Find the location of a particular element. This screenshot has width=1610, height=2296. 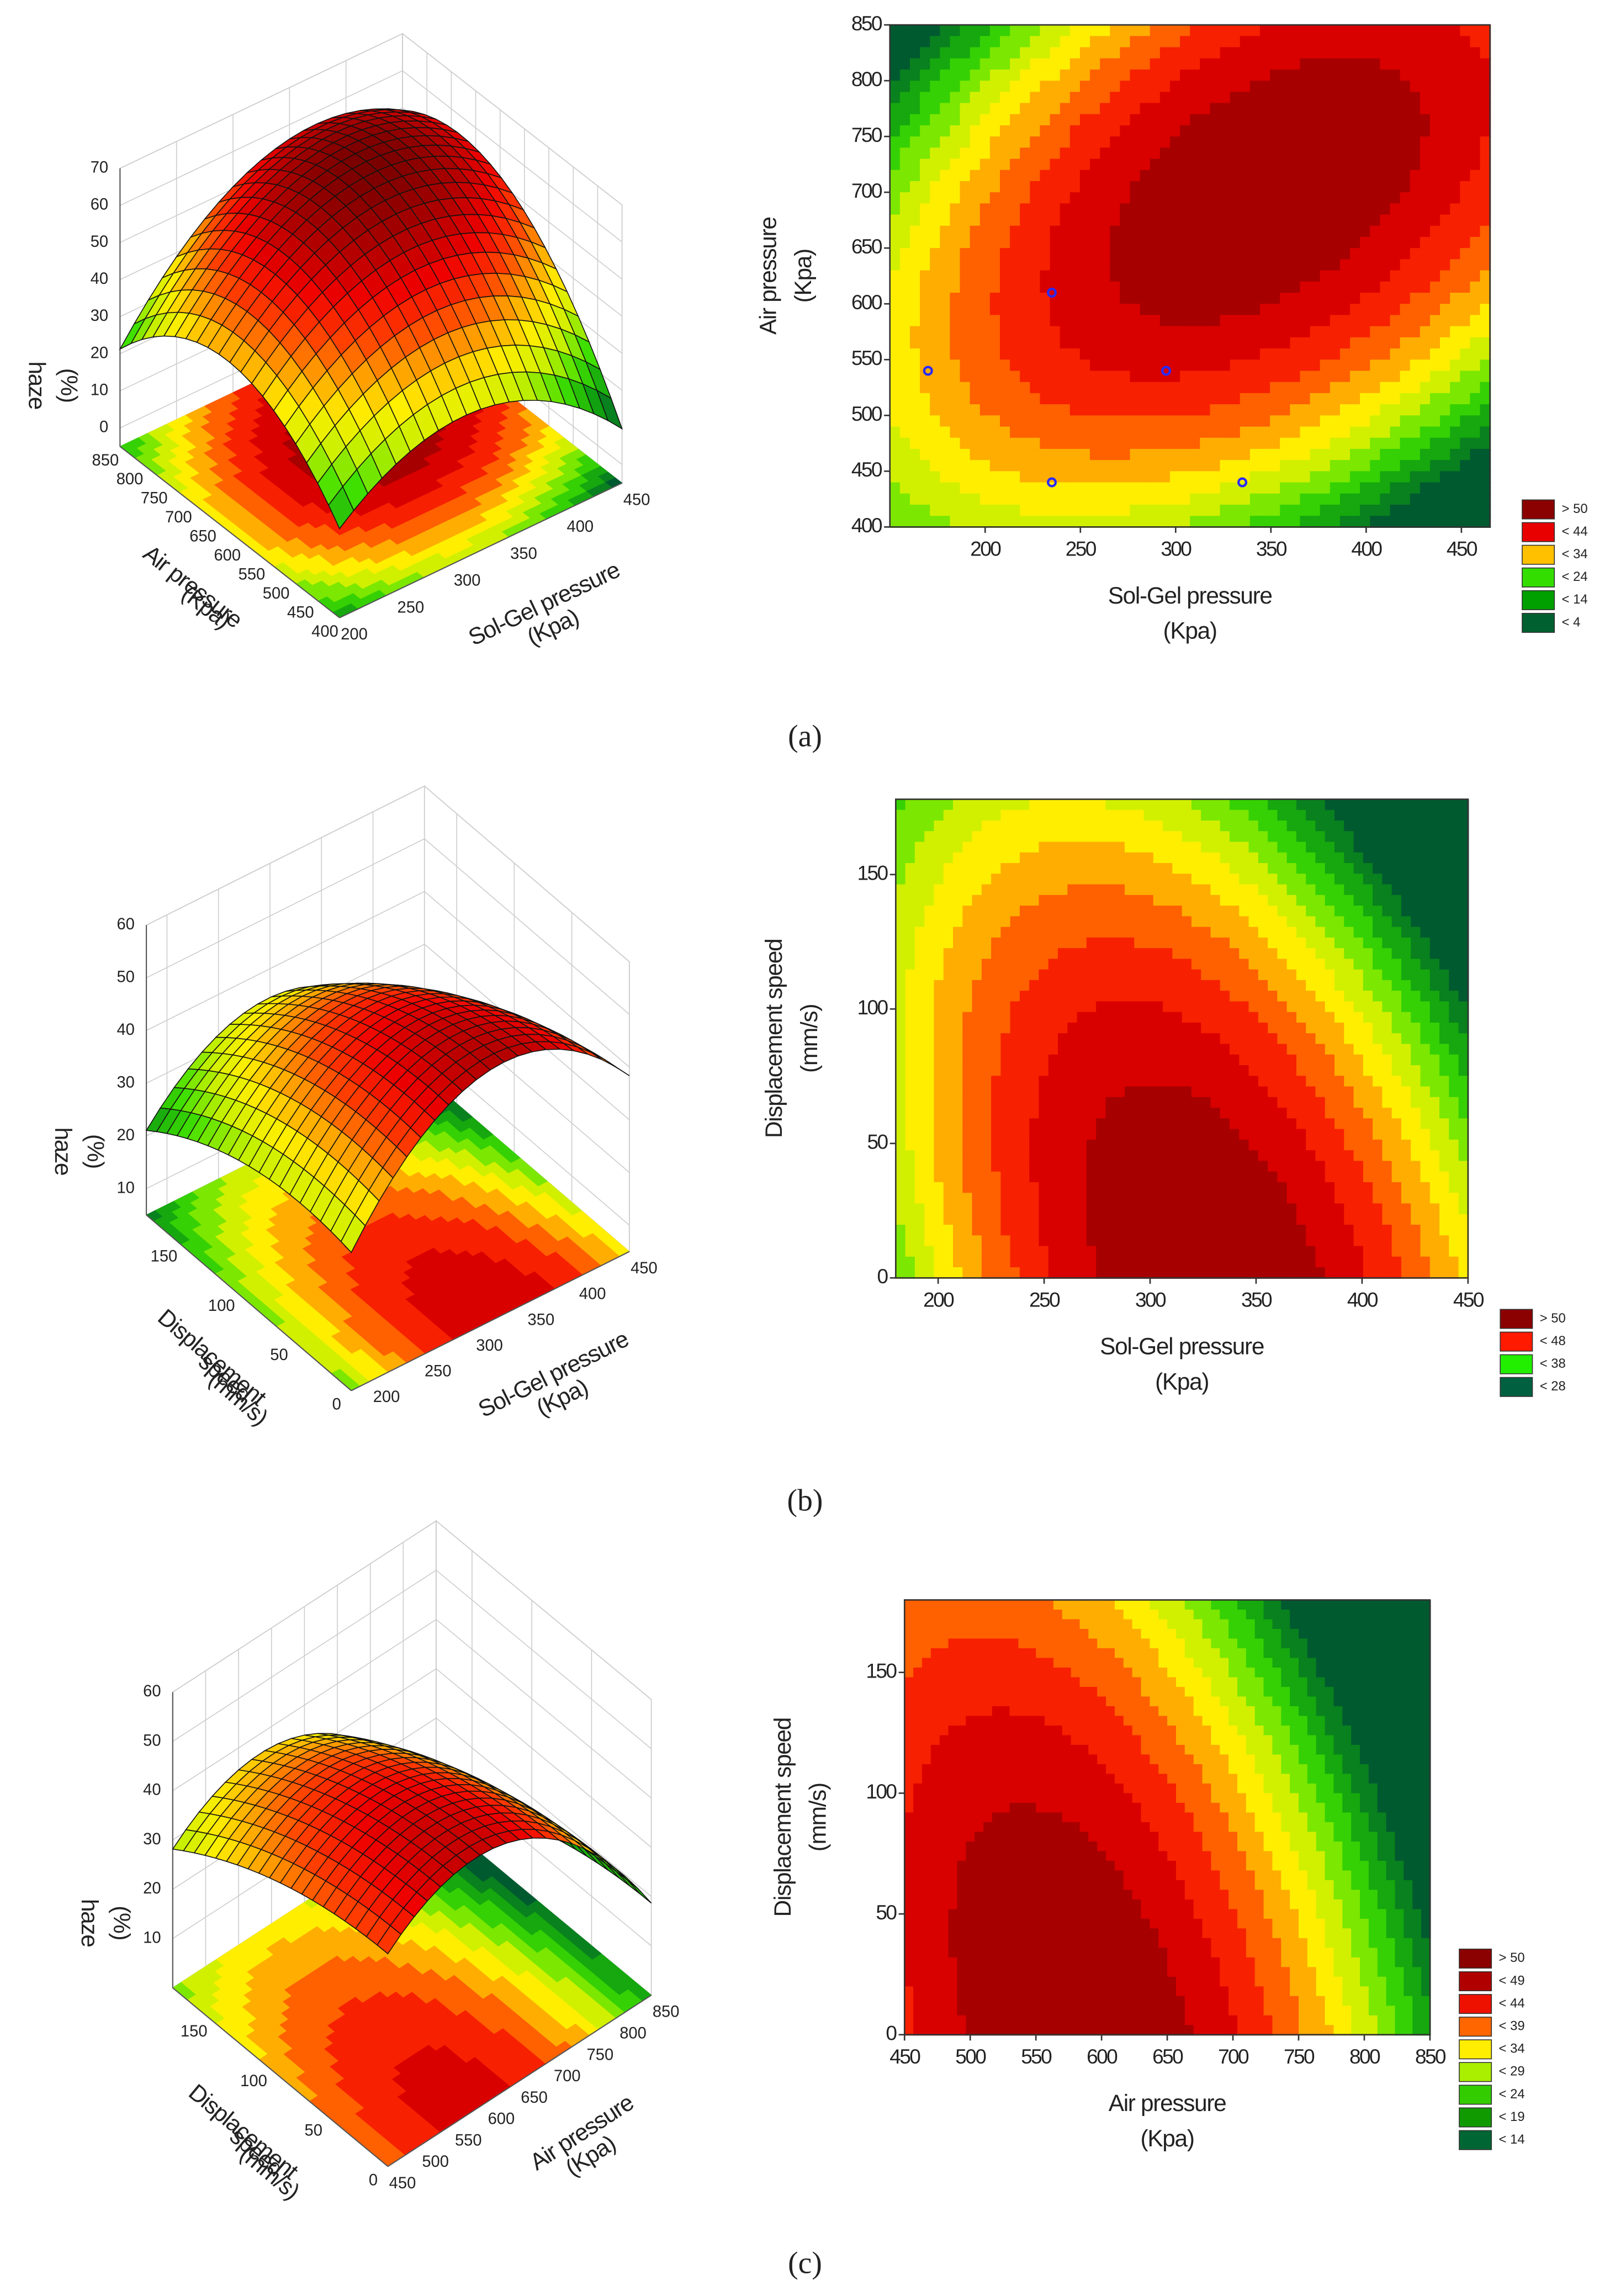

grid-line is located at coordinates (372, 119).